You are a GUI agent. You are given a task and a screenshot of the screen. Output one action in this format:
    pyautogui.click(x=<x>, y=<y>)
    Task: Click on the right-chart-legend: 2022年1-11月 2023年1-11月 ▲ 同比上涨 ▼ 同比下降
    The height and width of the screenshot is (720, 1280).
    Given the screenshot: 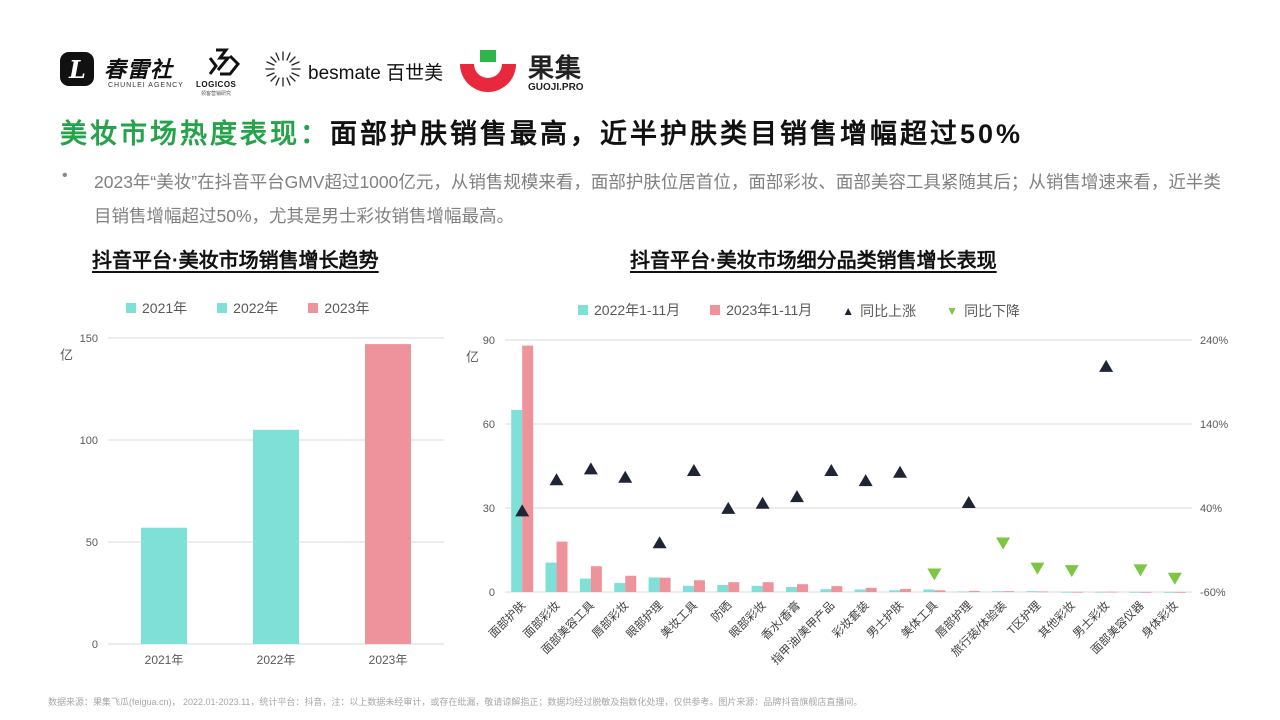 What is the action you would take?
    pyautogui.click(x=814, y=310)
    